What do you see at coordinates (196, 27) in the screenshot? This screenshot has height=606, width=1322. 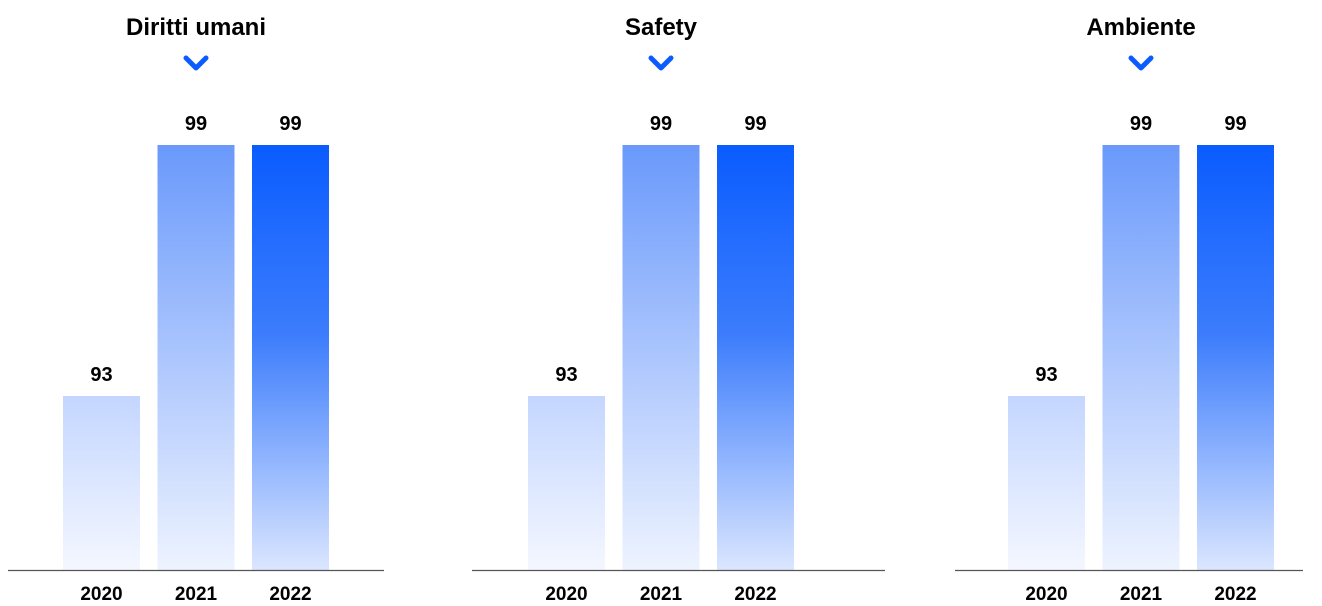 I see `chart-title: Diritti umani` at bounding box center [196, 27].